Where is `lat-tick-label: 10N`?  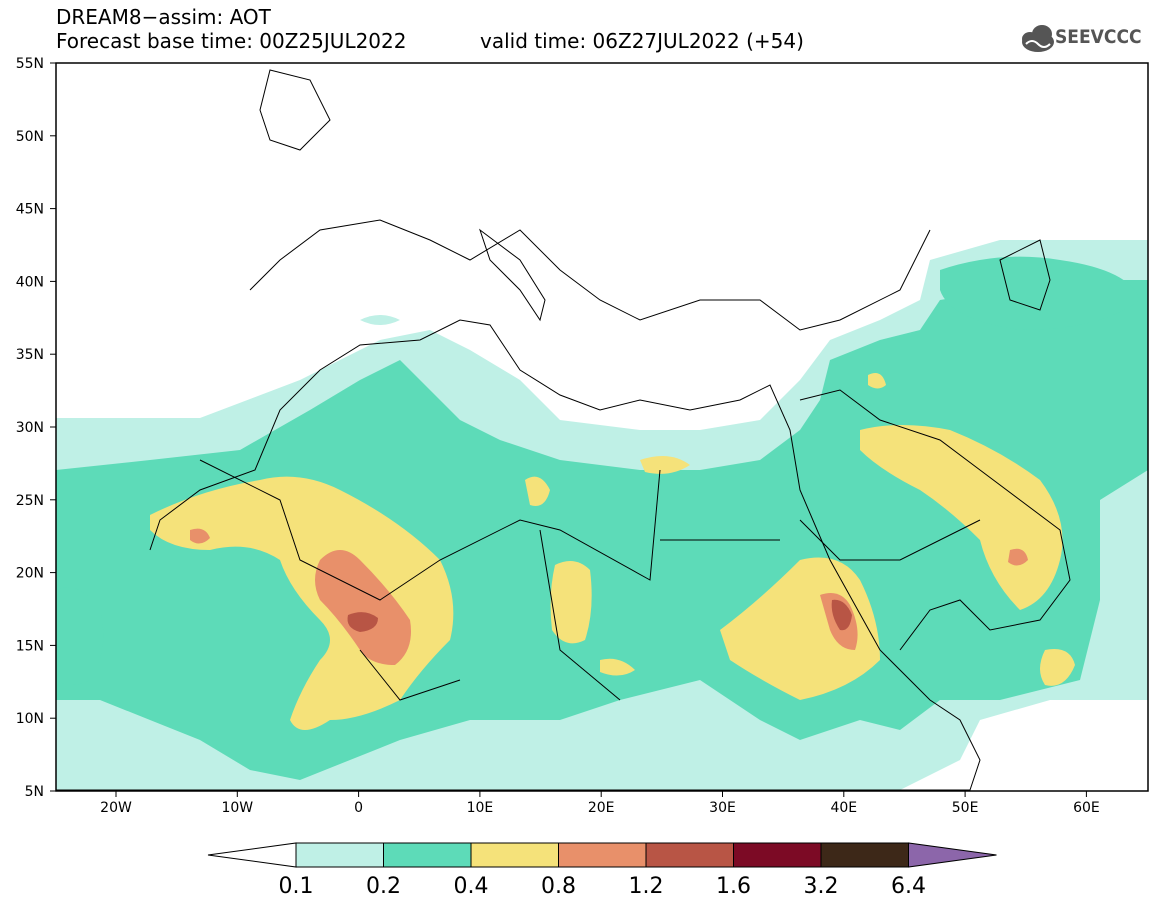 lat-tick-label: 10N is located at coordinates (30, 719).